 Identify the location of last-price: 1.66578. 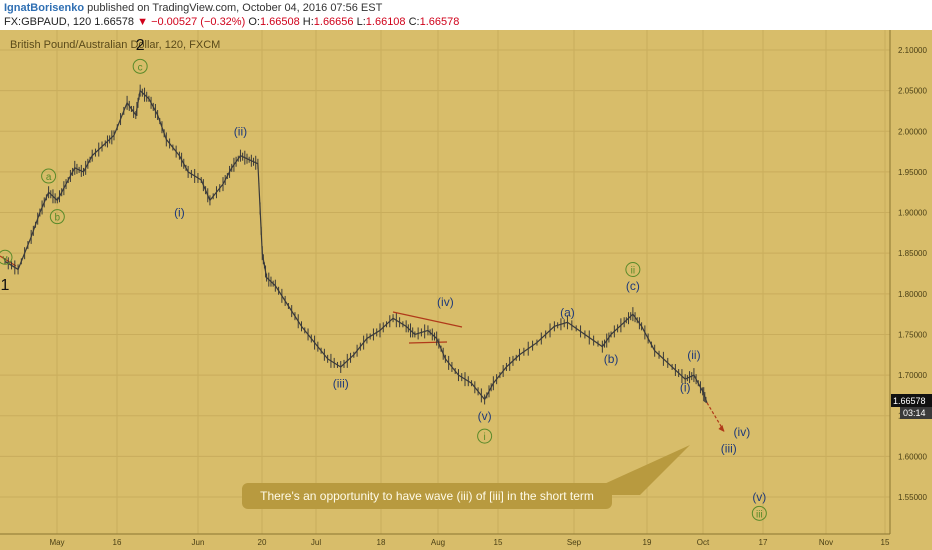
(114, 22).